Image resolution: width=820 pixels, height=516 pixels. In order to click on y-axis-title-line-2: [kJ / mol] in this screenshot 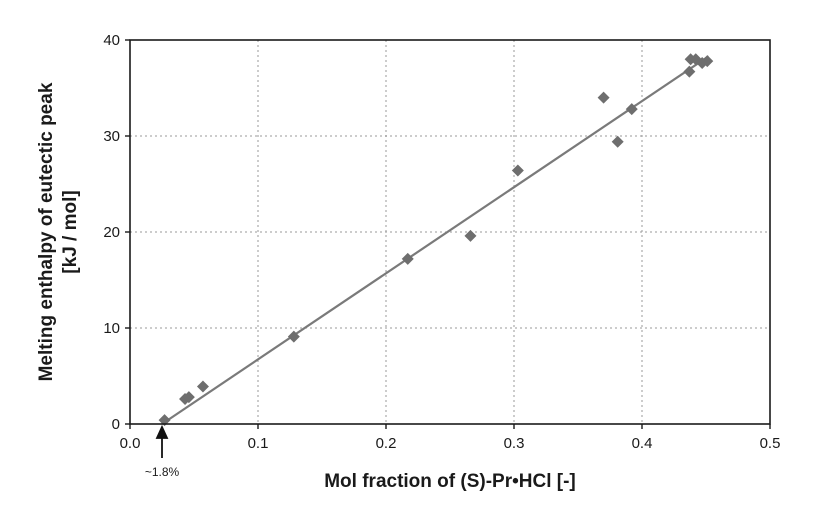, I will do `click(70, 231)`.